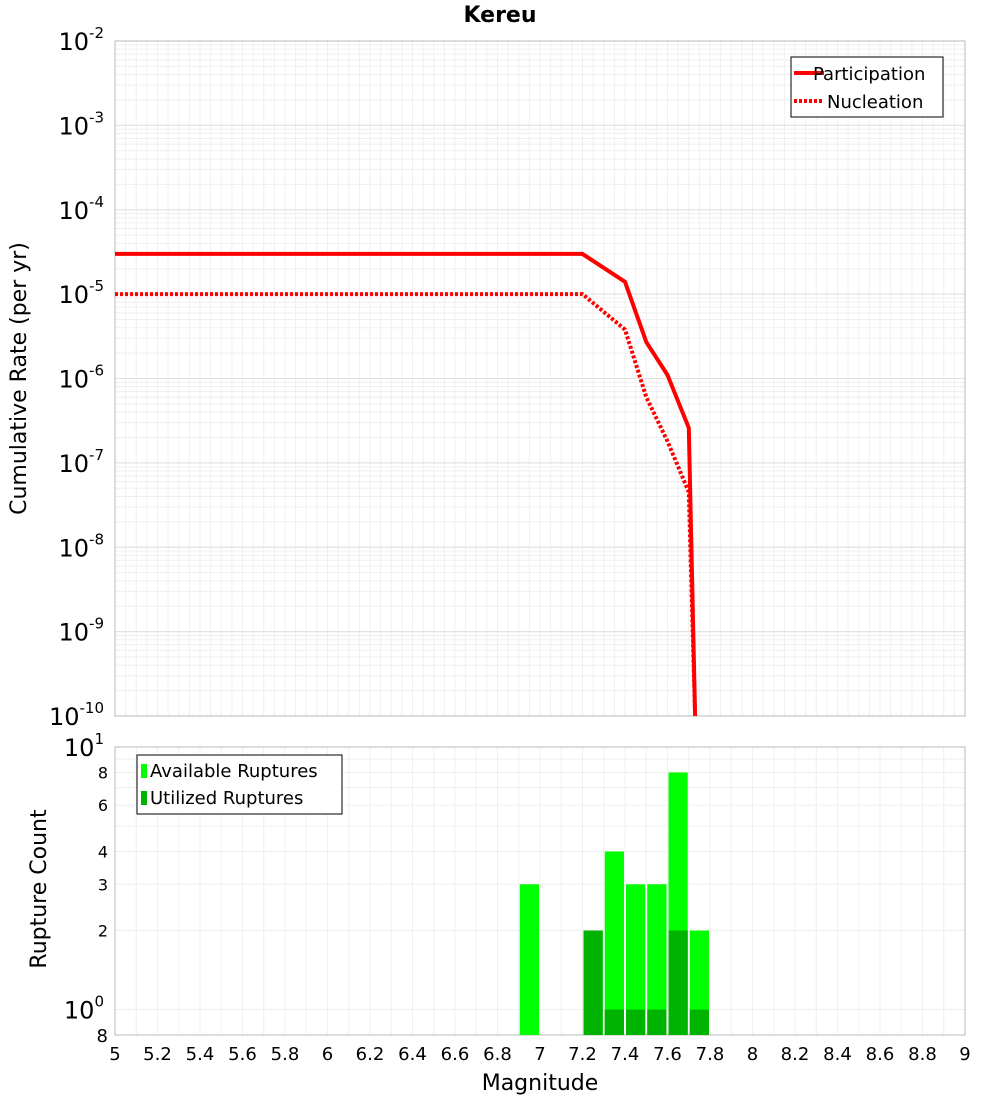 The height and width of the screenshot is (1100, 1000). I want to click on x-tick-label: 8.2, so click(795, 1054).